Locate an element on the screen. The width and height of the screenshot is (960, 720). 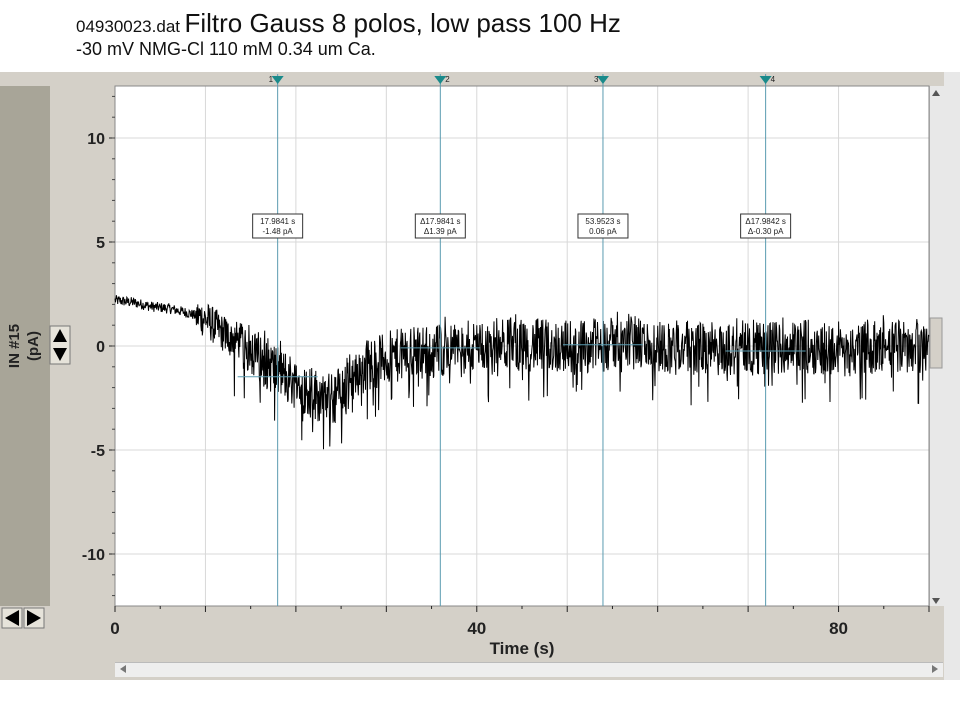
cursor-number: 4 is located at coordinates (773, 79).